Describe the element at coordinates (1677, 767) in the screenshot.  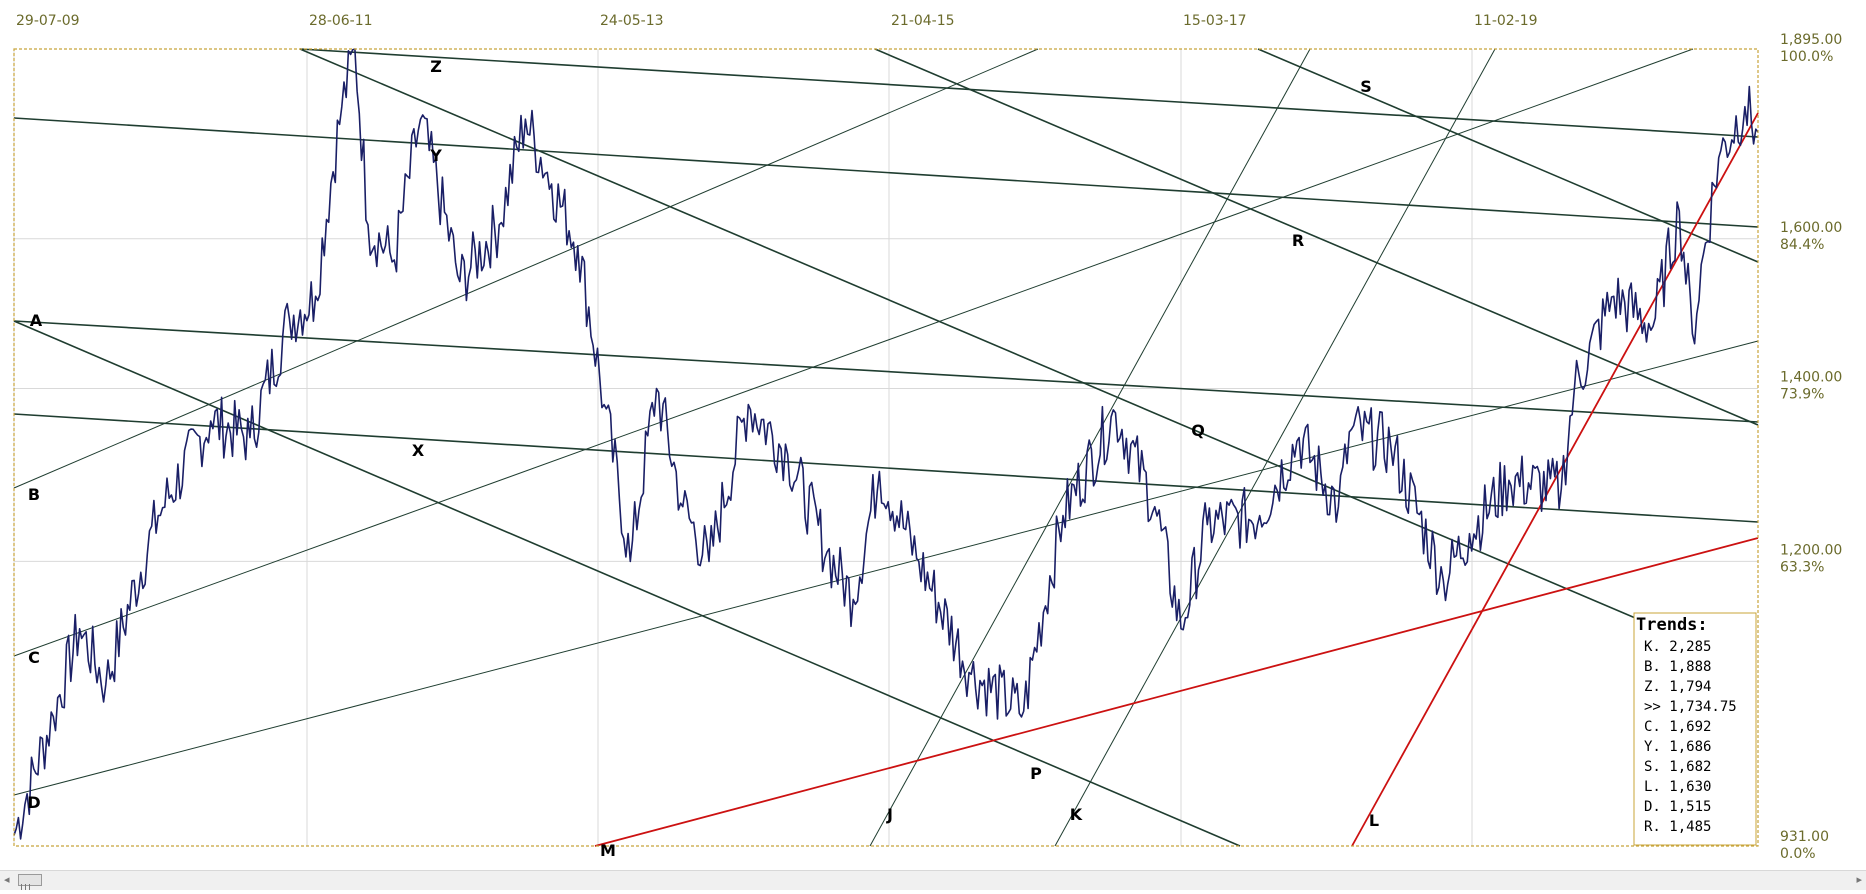
I see `legend-item: S. 1,682` at that location.